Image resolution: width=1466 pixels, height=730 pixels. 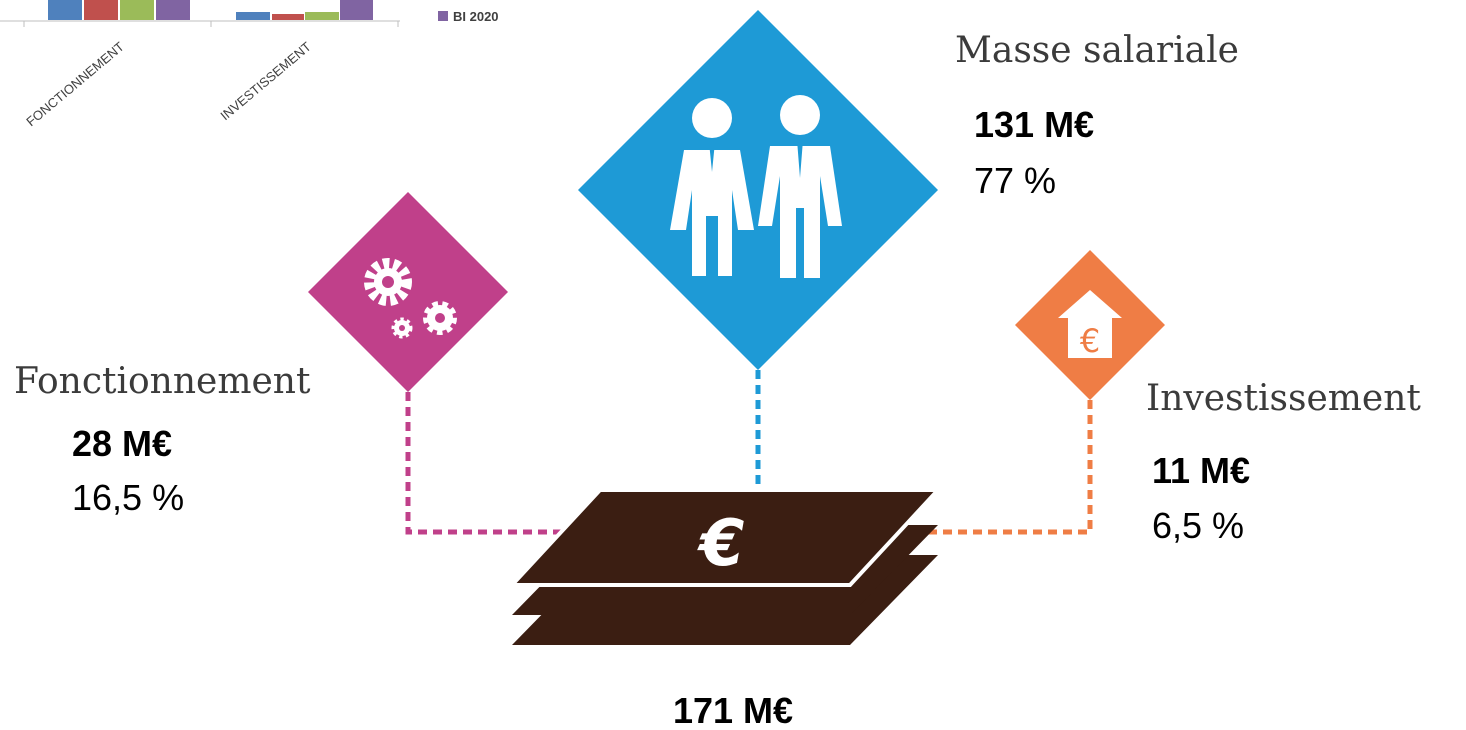 I want to click on item-amount: 11 M€, so click(x=1201, y=470).